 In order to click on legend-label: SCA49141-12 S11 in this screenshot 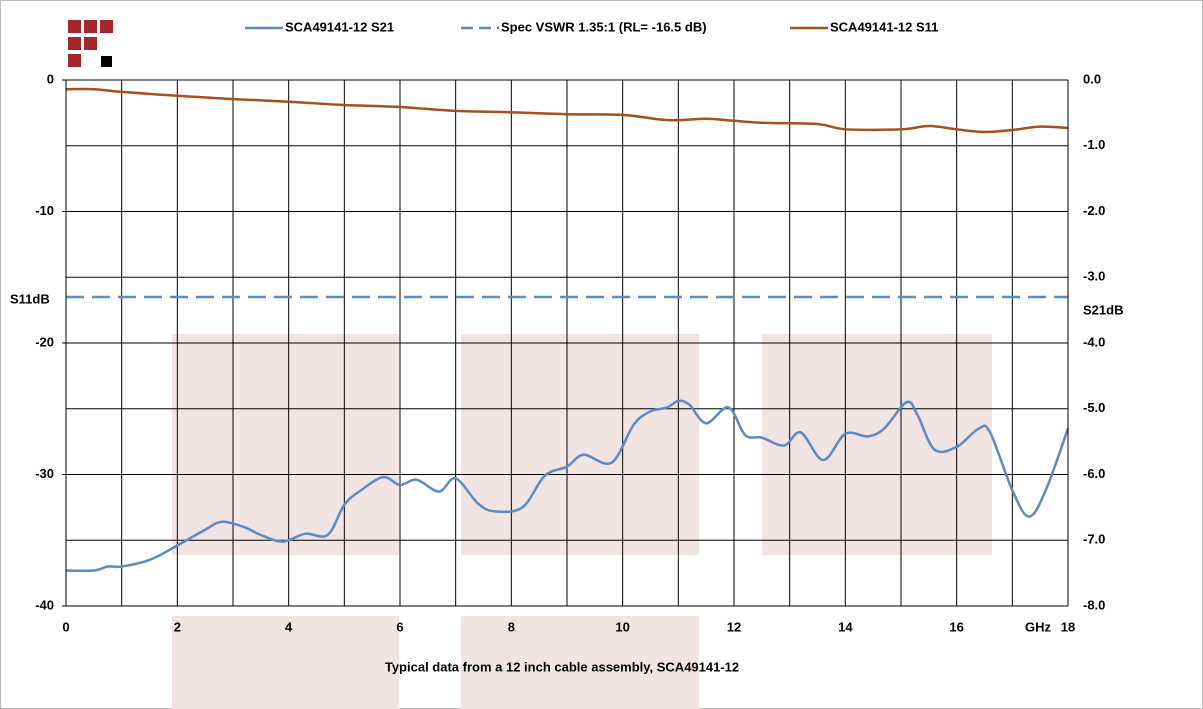, I will do `click(884, 26)`.